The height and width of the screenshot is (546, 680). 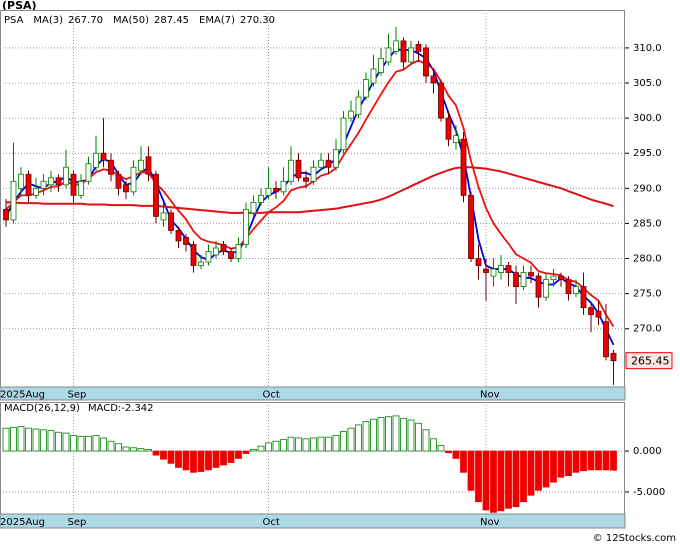 What do you see at coordinates (313, 393) in the screenshot?
I see `date-band` at bounding box center [313, 393].